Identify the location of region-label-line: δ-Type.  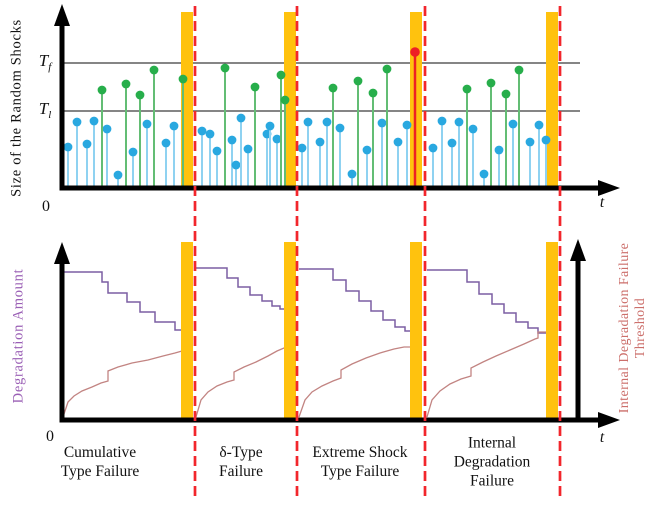
(241, 452).